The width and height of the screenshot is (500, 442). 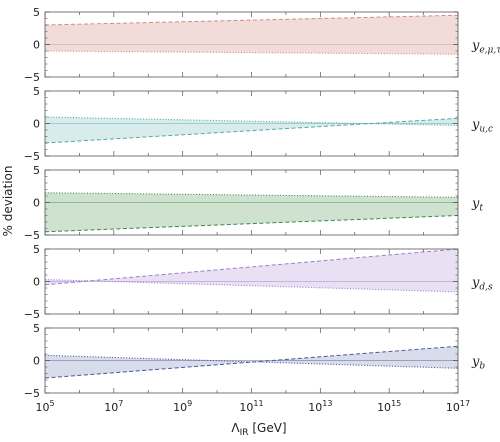 I want to click on x-axis-title: ΛIR [GeV], so click(x=258, y=429).